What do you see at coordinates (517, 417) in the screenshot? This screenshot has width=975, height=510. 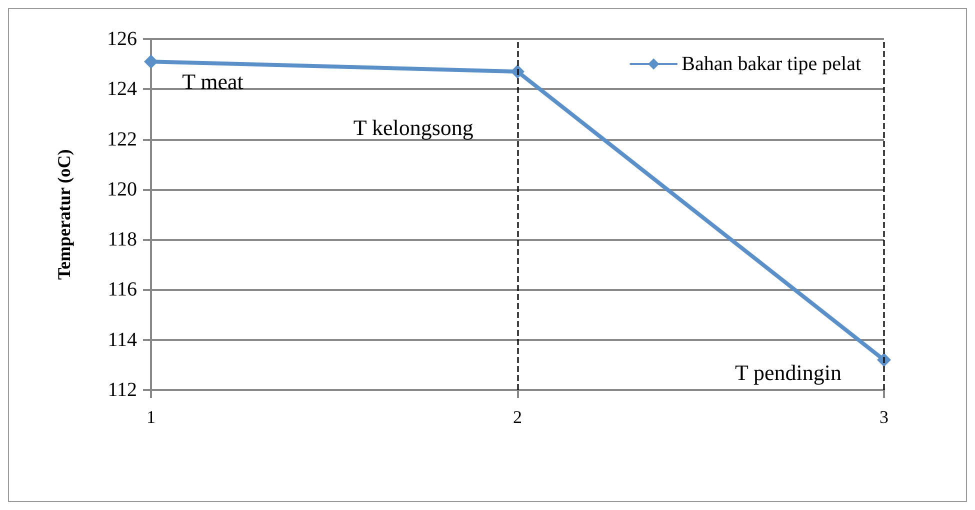 I see `x-tick-label: 2` at bounding box center [517, 417].